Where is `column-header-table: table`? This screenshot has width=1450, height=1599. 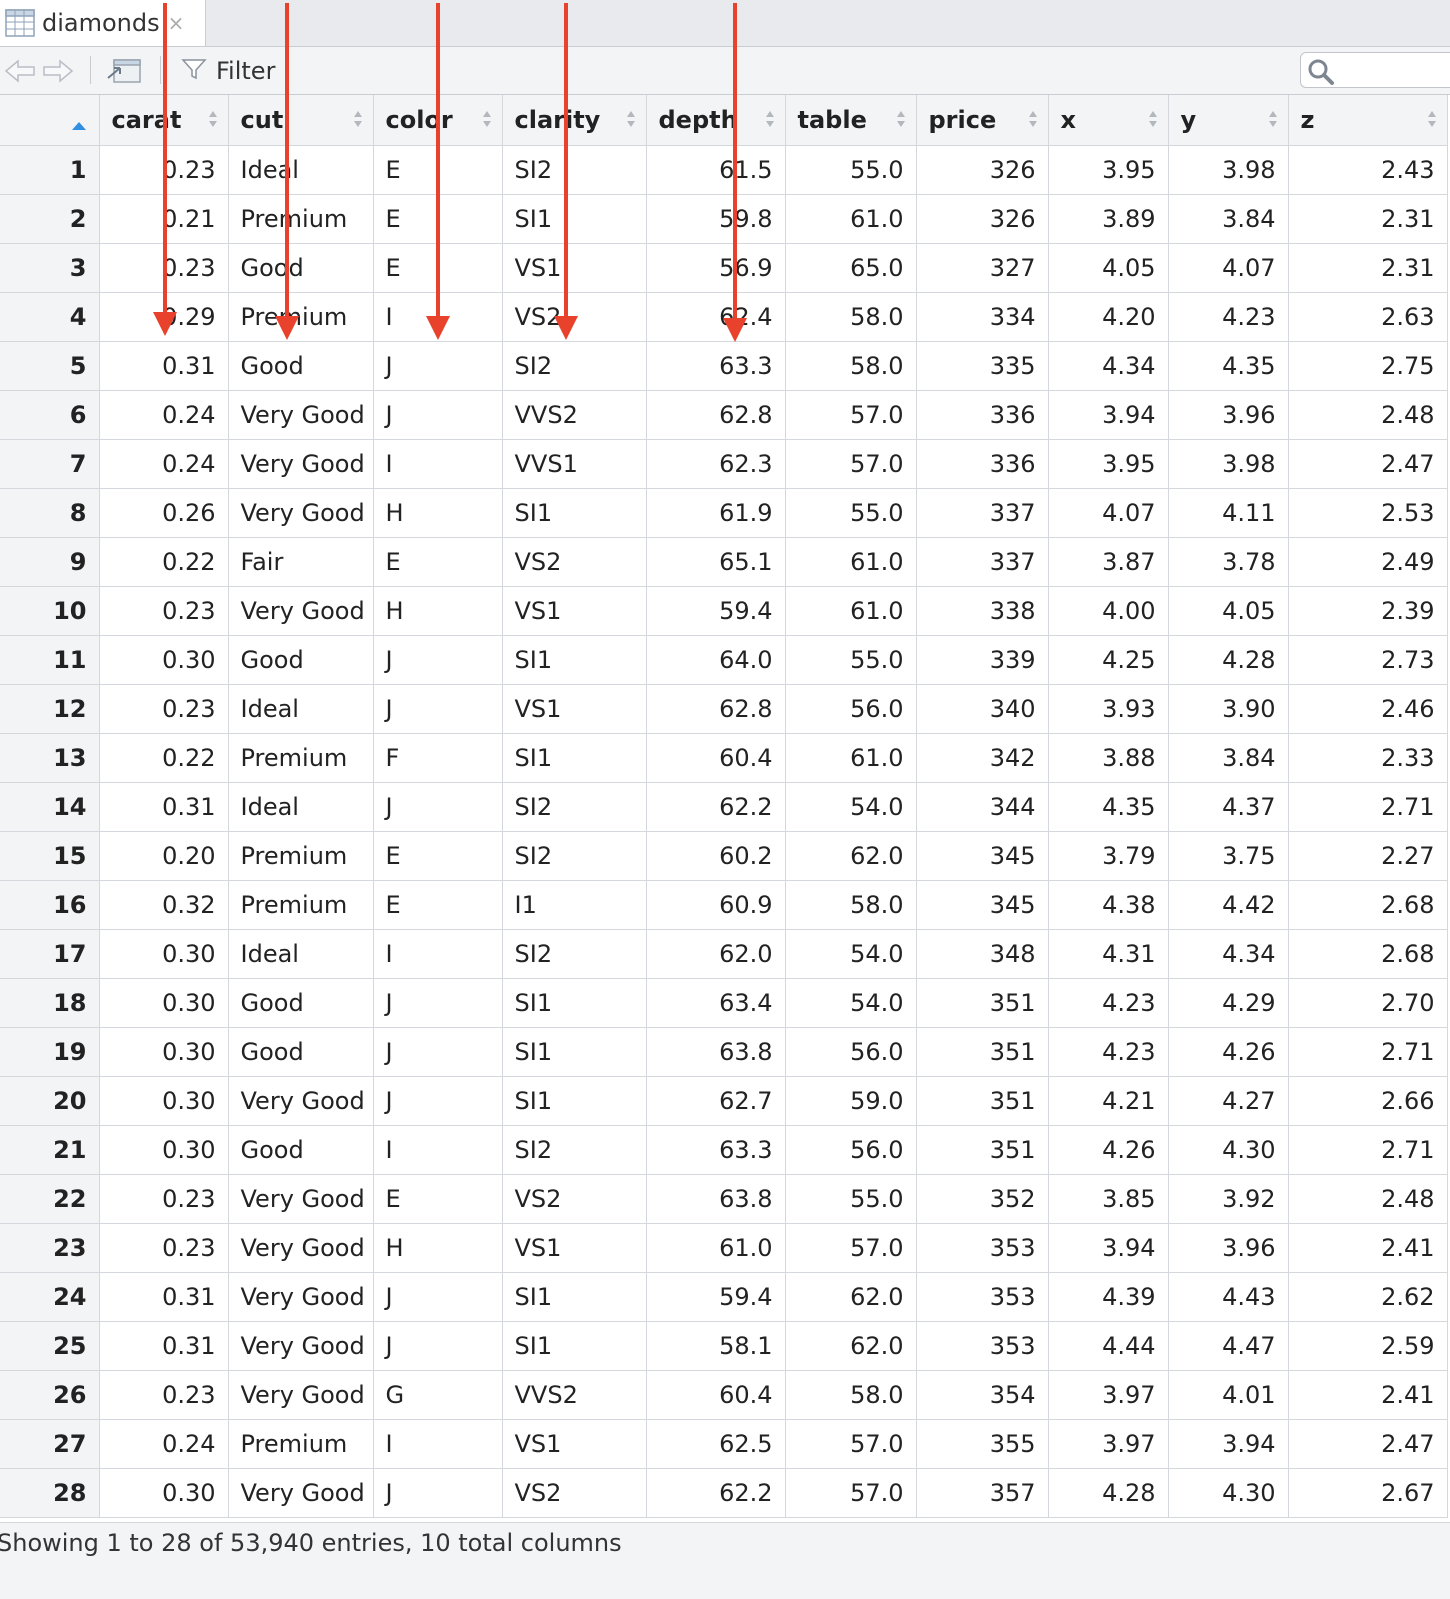
column-header-table: table is located at coordinates (851, 120).